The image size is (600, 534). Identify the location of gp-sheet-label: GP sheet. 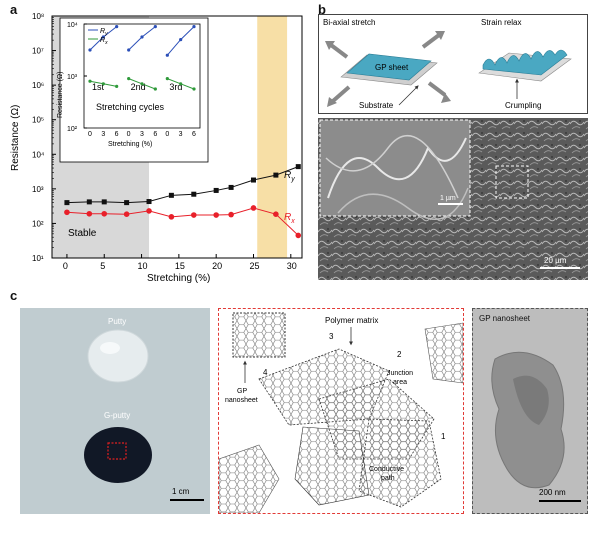
(392, 67).